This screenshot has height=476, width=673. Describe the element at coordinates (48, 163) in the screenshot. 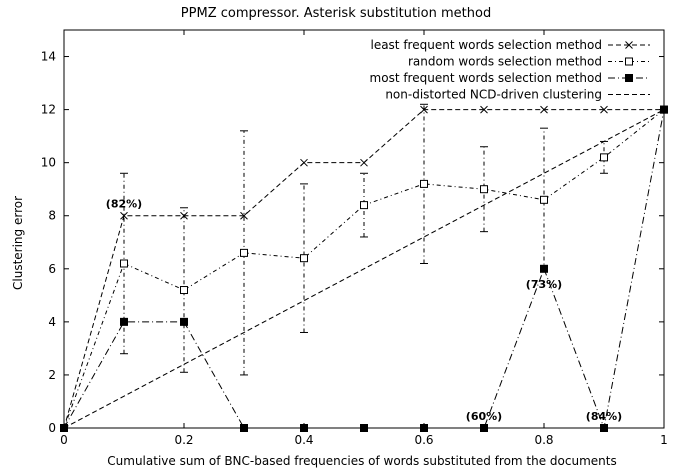

I see `y-tick-label: 10` at that location.